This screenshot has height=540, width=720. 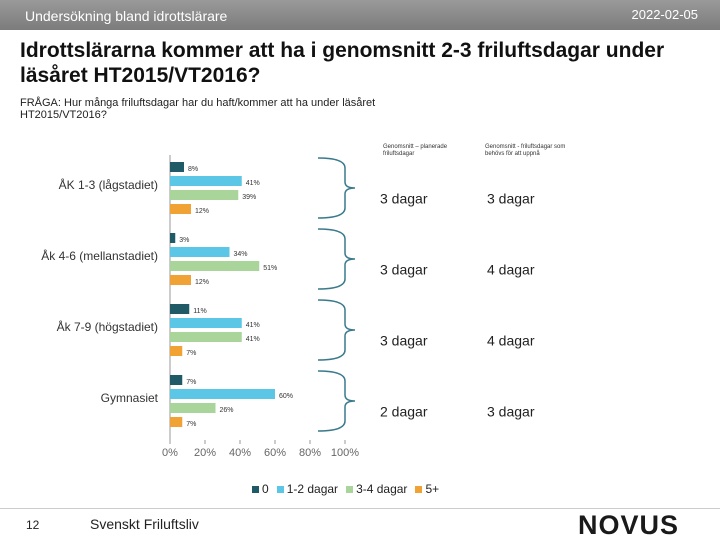 What do you see at coordinates (200, 311) in the screenshot?
I see `data-label: 11%` at bounding box center [200, 311].